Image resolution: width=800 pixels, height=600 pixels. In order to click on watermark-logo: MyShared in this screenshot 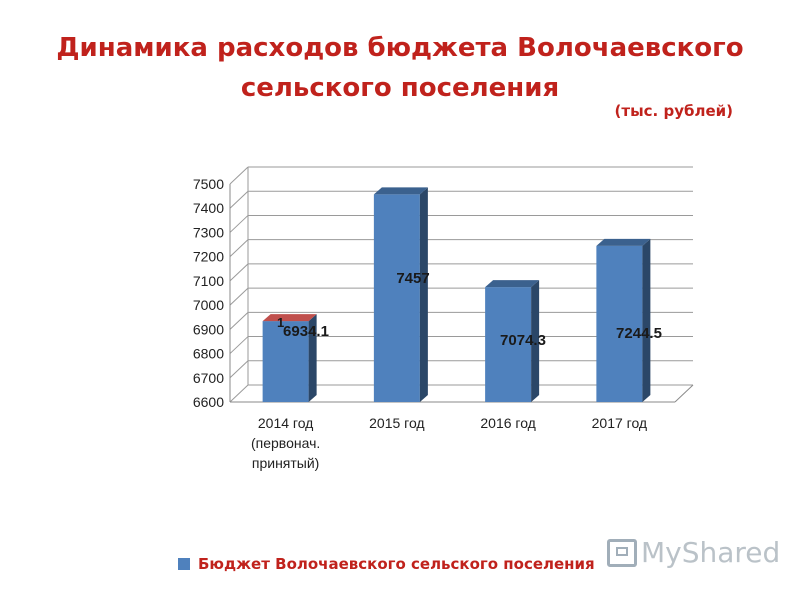, I will do `click(693, 552)`.